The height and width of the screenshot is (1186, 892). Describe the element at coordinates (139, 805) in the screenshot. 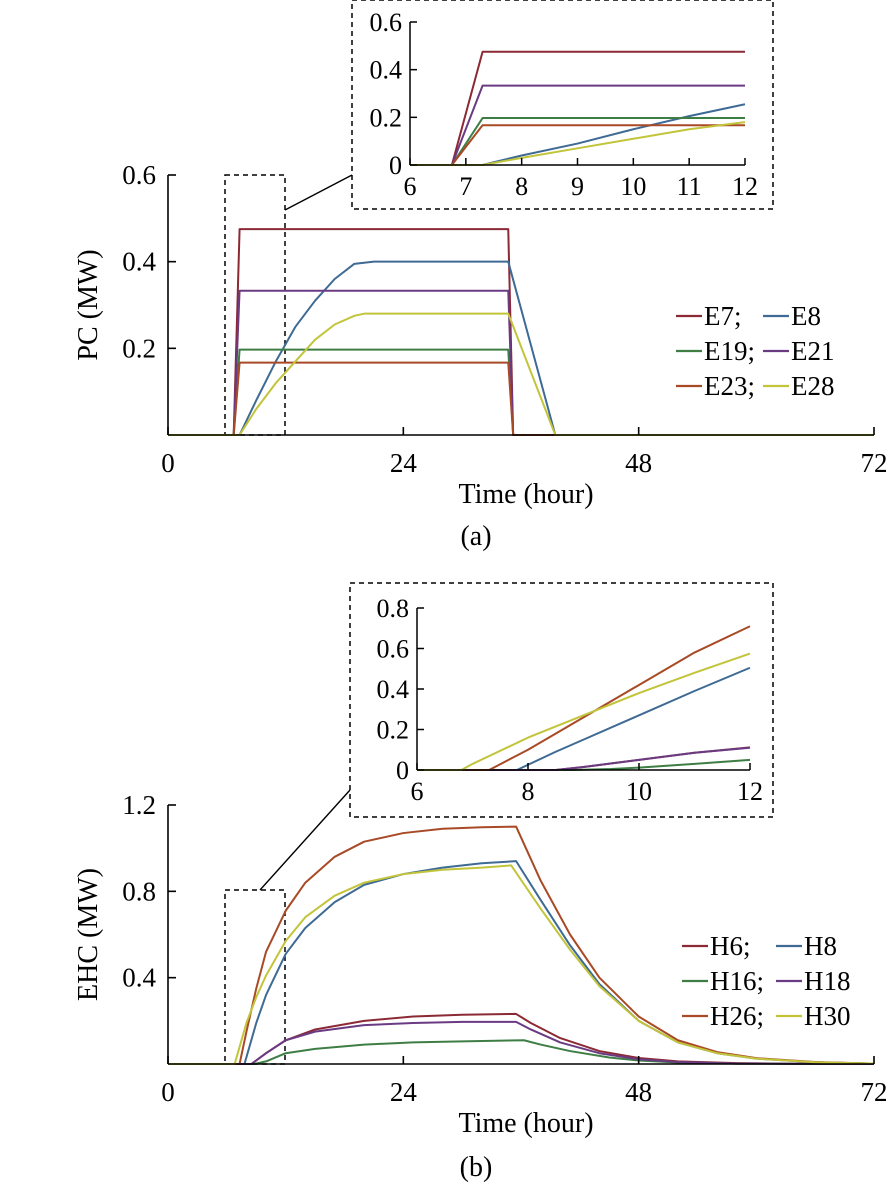

I see `y-tick-label: 1.2` at that location.